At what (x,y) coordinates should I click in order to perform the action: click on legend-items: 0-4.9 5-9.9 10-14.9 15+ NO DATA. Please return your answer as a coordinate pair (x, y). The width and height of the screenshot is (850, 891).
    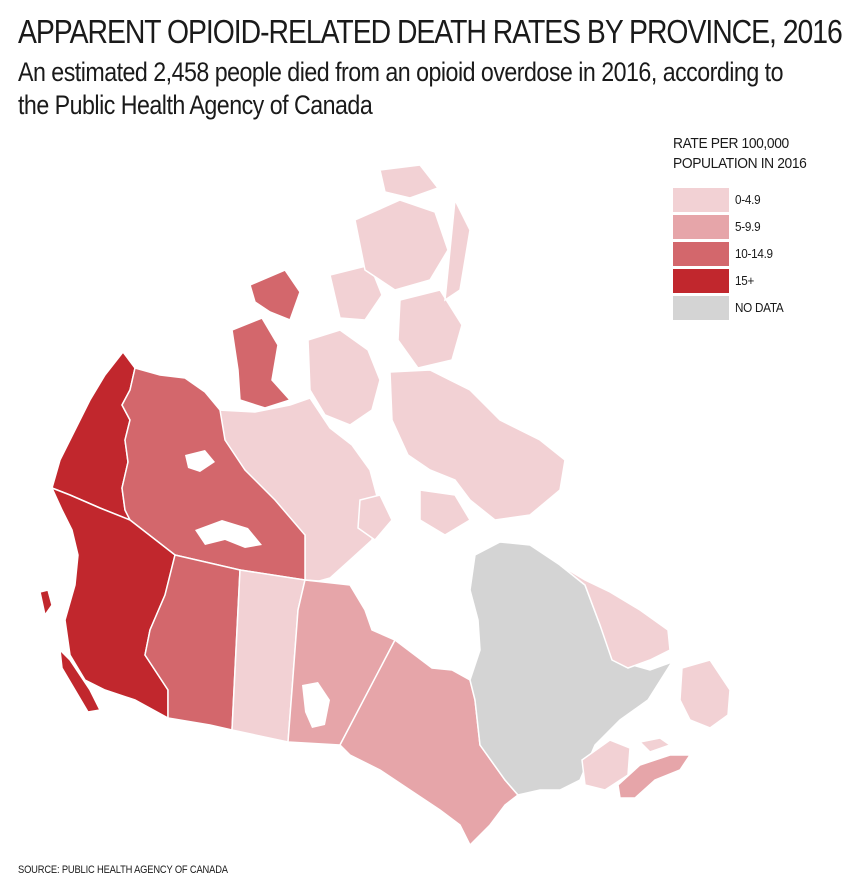
    Looking at the image, I should click on (758, 253).